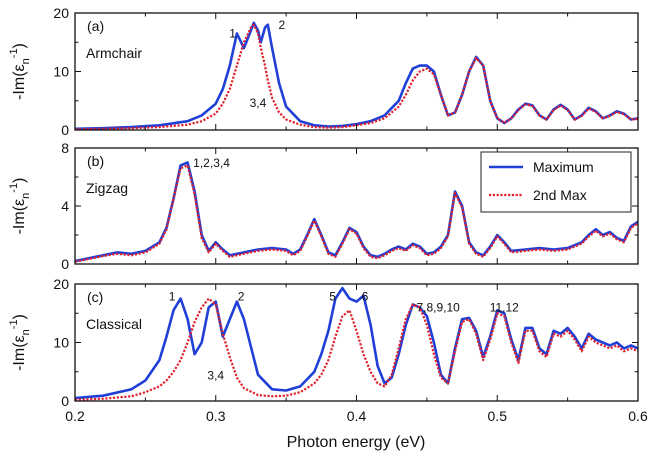 This screenshot has width=654, height=460. What do you see at coordinates (498, 416) in the screenshot?
I see `x-tick-label: 0.5` at bounding box center [498, 416].